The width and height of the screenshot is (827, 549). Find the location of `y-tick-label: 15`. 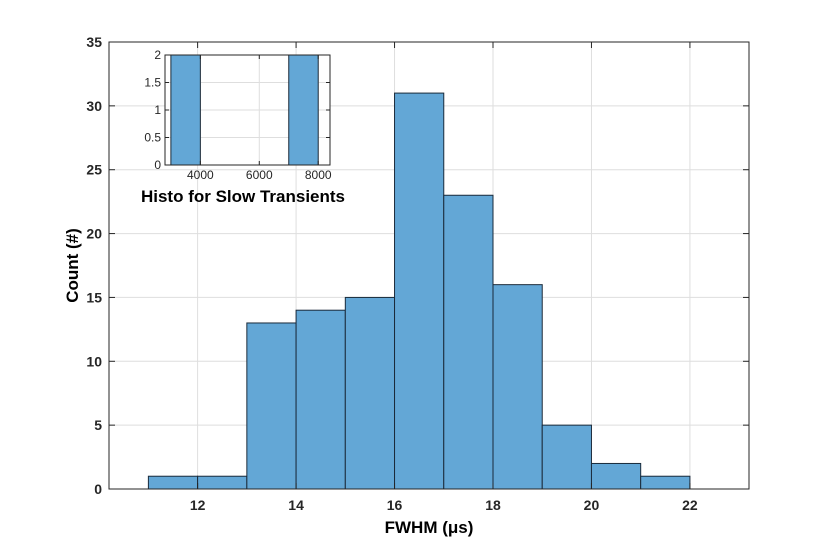

y-tick-label: 15 is located at coordinates (94, 297).